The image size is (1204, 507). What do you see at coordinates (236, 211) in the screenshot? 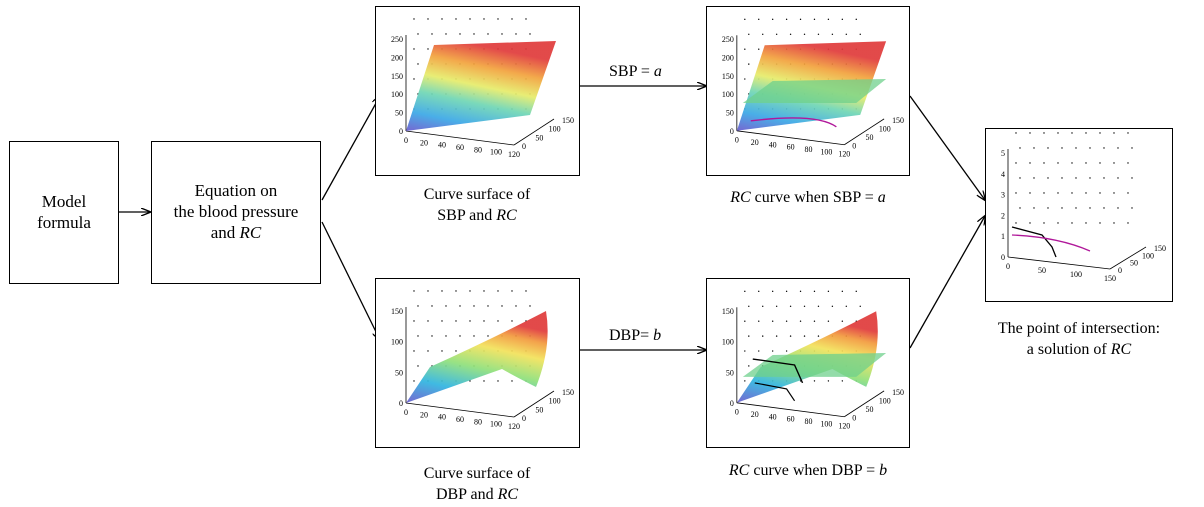
I see `equation-label: Equation on the blood pressure and RC` at bounding box center [236, 211].